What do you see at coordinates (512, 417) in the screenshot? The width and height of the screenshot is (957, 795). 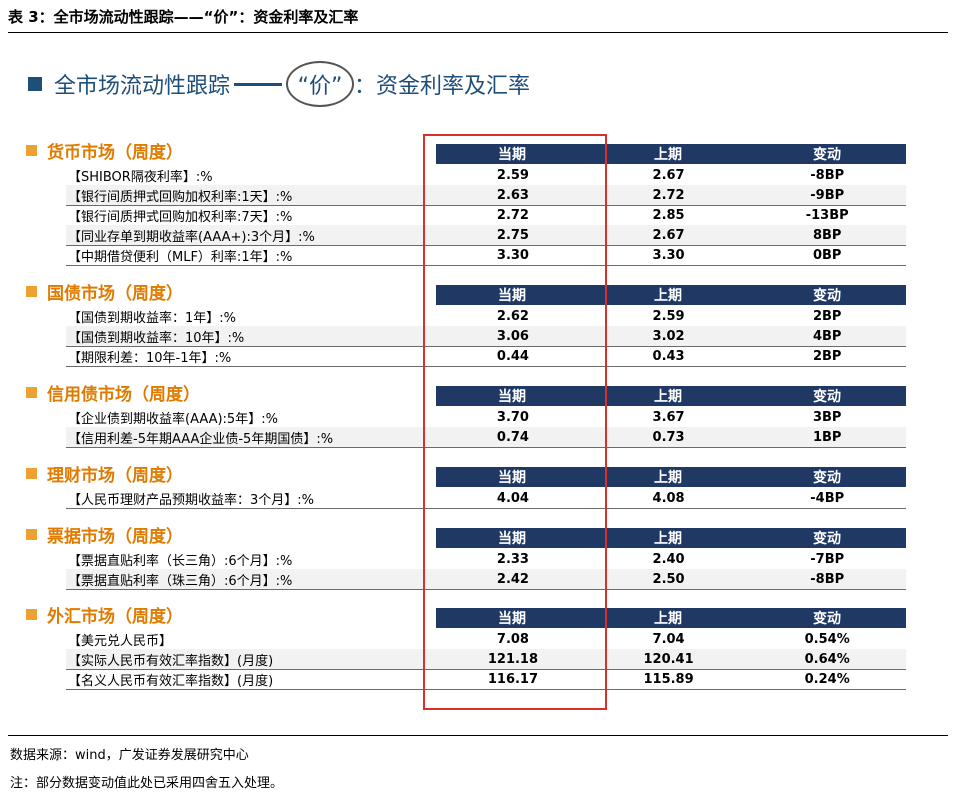 I see `value-current: 3.70` at bounding box center [512, 417].